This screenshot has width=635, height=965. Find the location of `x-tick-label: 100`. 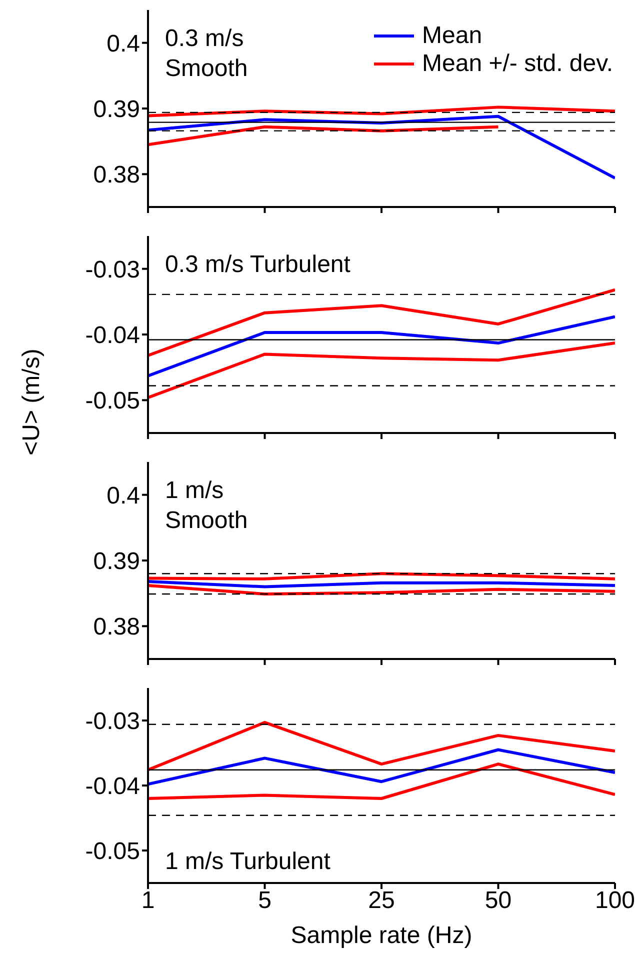

x-tick-label: 100 is located at coordinates (614, 900).